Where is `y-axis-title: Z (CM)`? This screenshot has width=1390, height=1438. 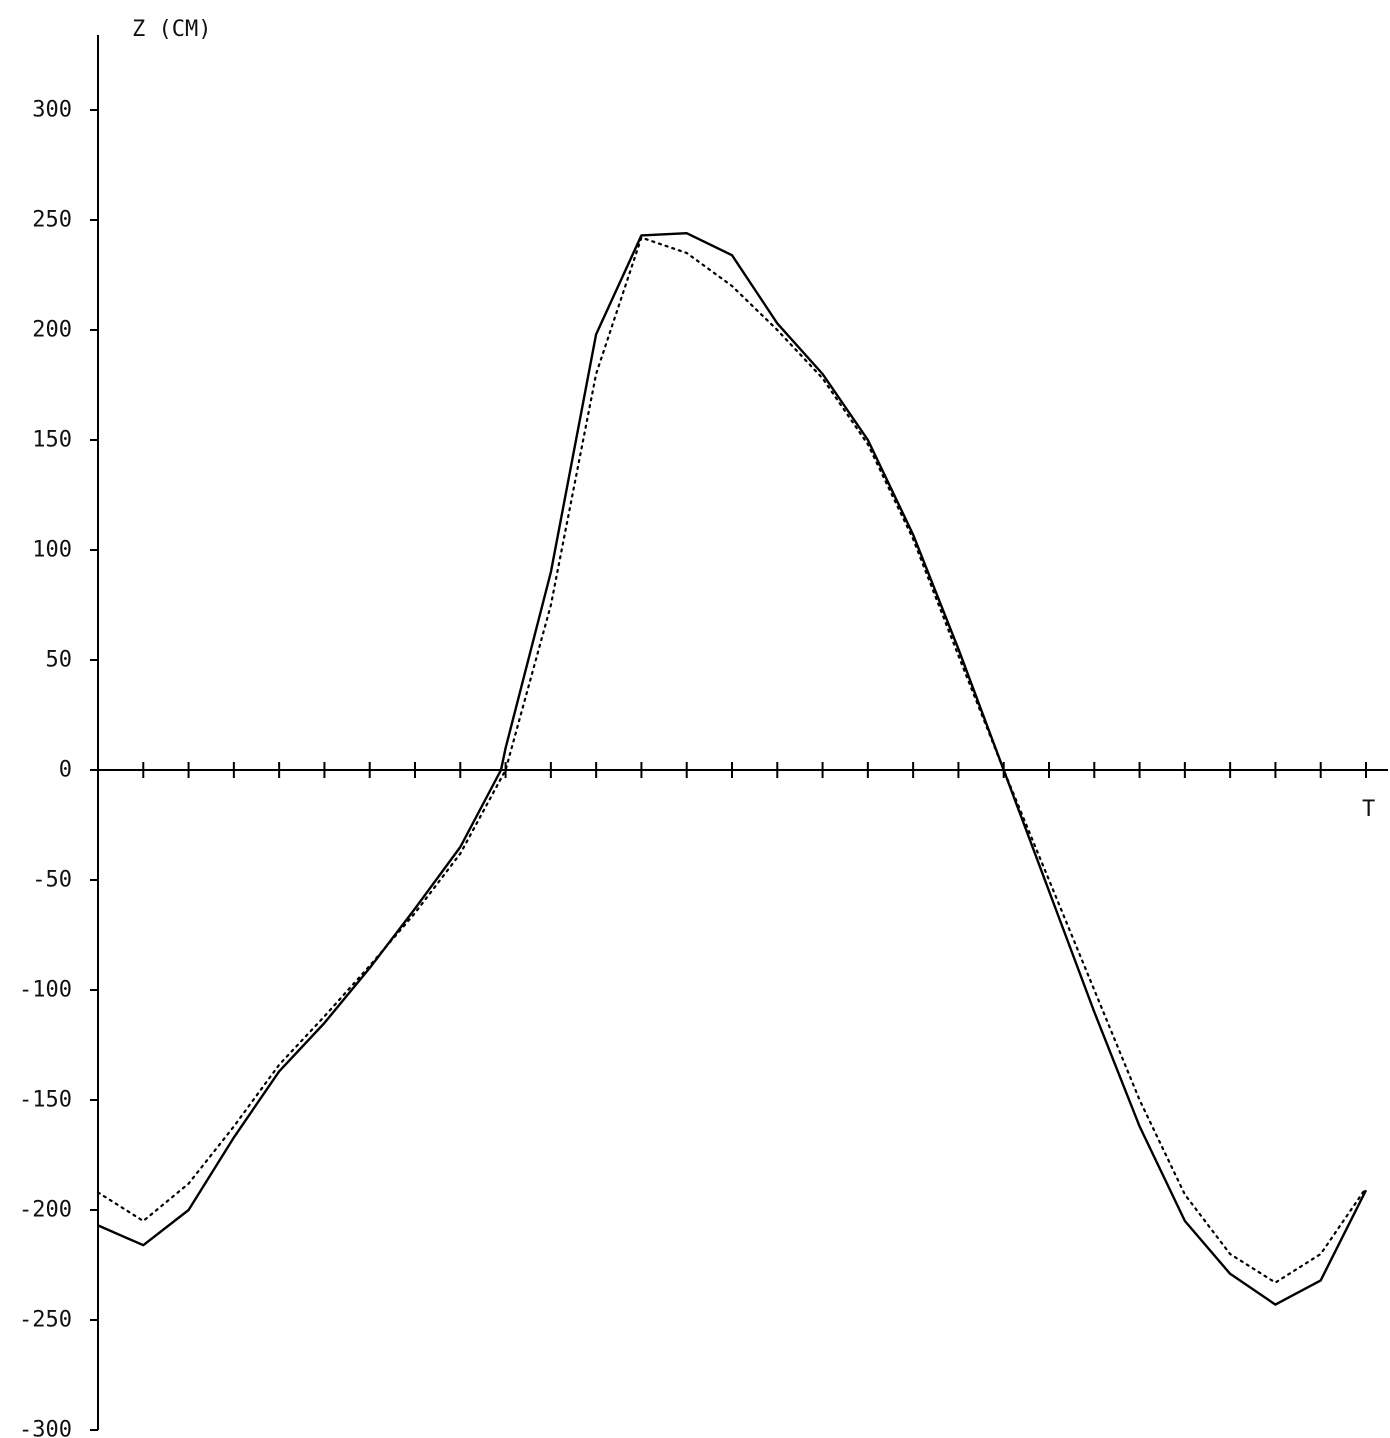
y-axis-title: Z (CM) is located at coordinates (171, 29).